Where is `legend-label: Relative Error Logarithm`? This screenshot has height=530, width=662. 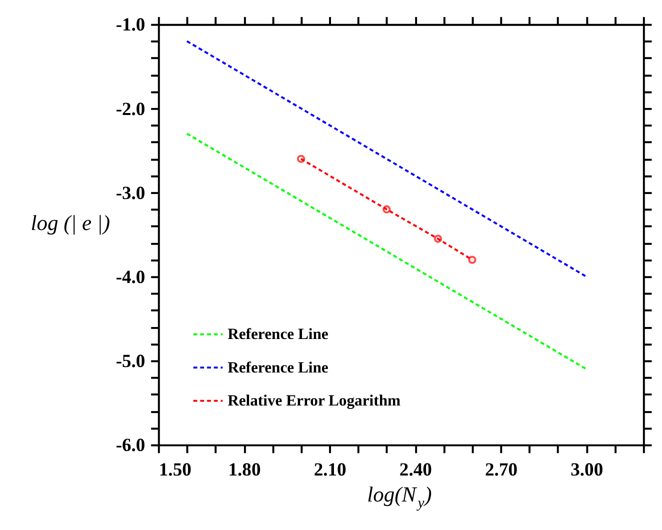
legend-label: Relative Error Logarithm is located at coordinates (314, 401).